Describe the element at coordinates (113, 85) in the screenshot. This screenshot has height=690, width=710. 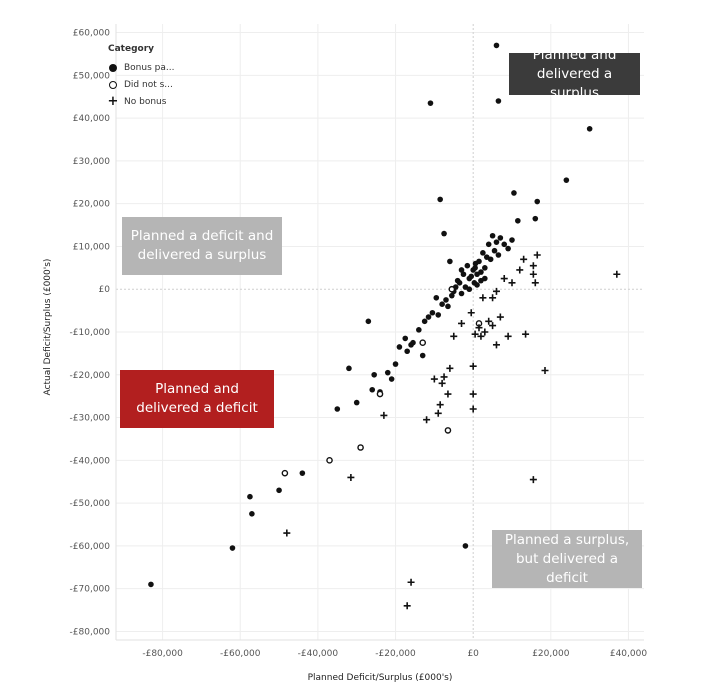
I see `open-circle-icon` at that location.